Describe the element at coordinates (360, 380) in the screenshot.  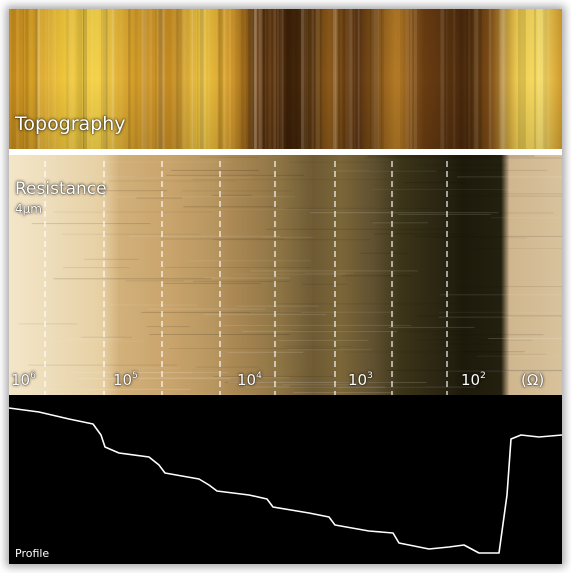
I see `tick-label-1e3: 103` at that location.